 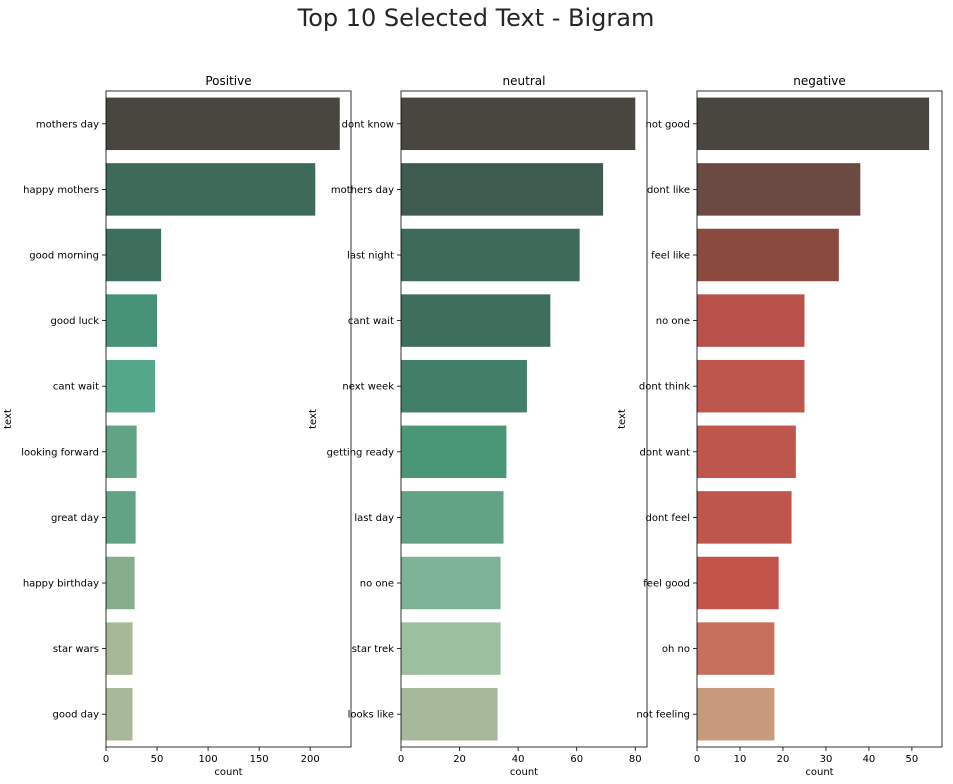 I want to click on x-tick-label: 10, so click(x=740, y=759).